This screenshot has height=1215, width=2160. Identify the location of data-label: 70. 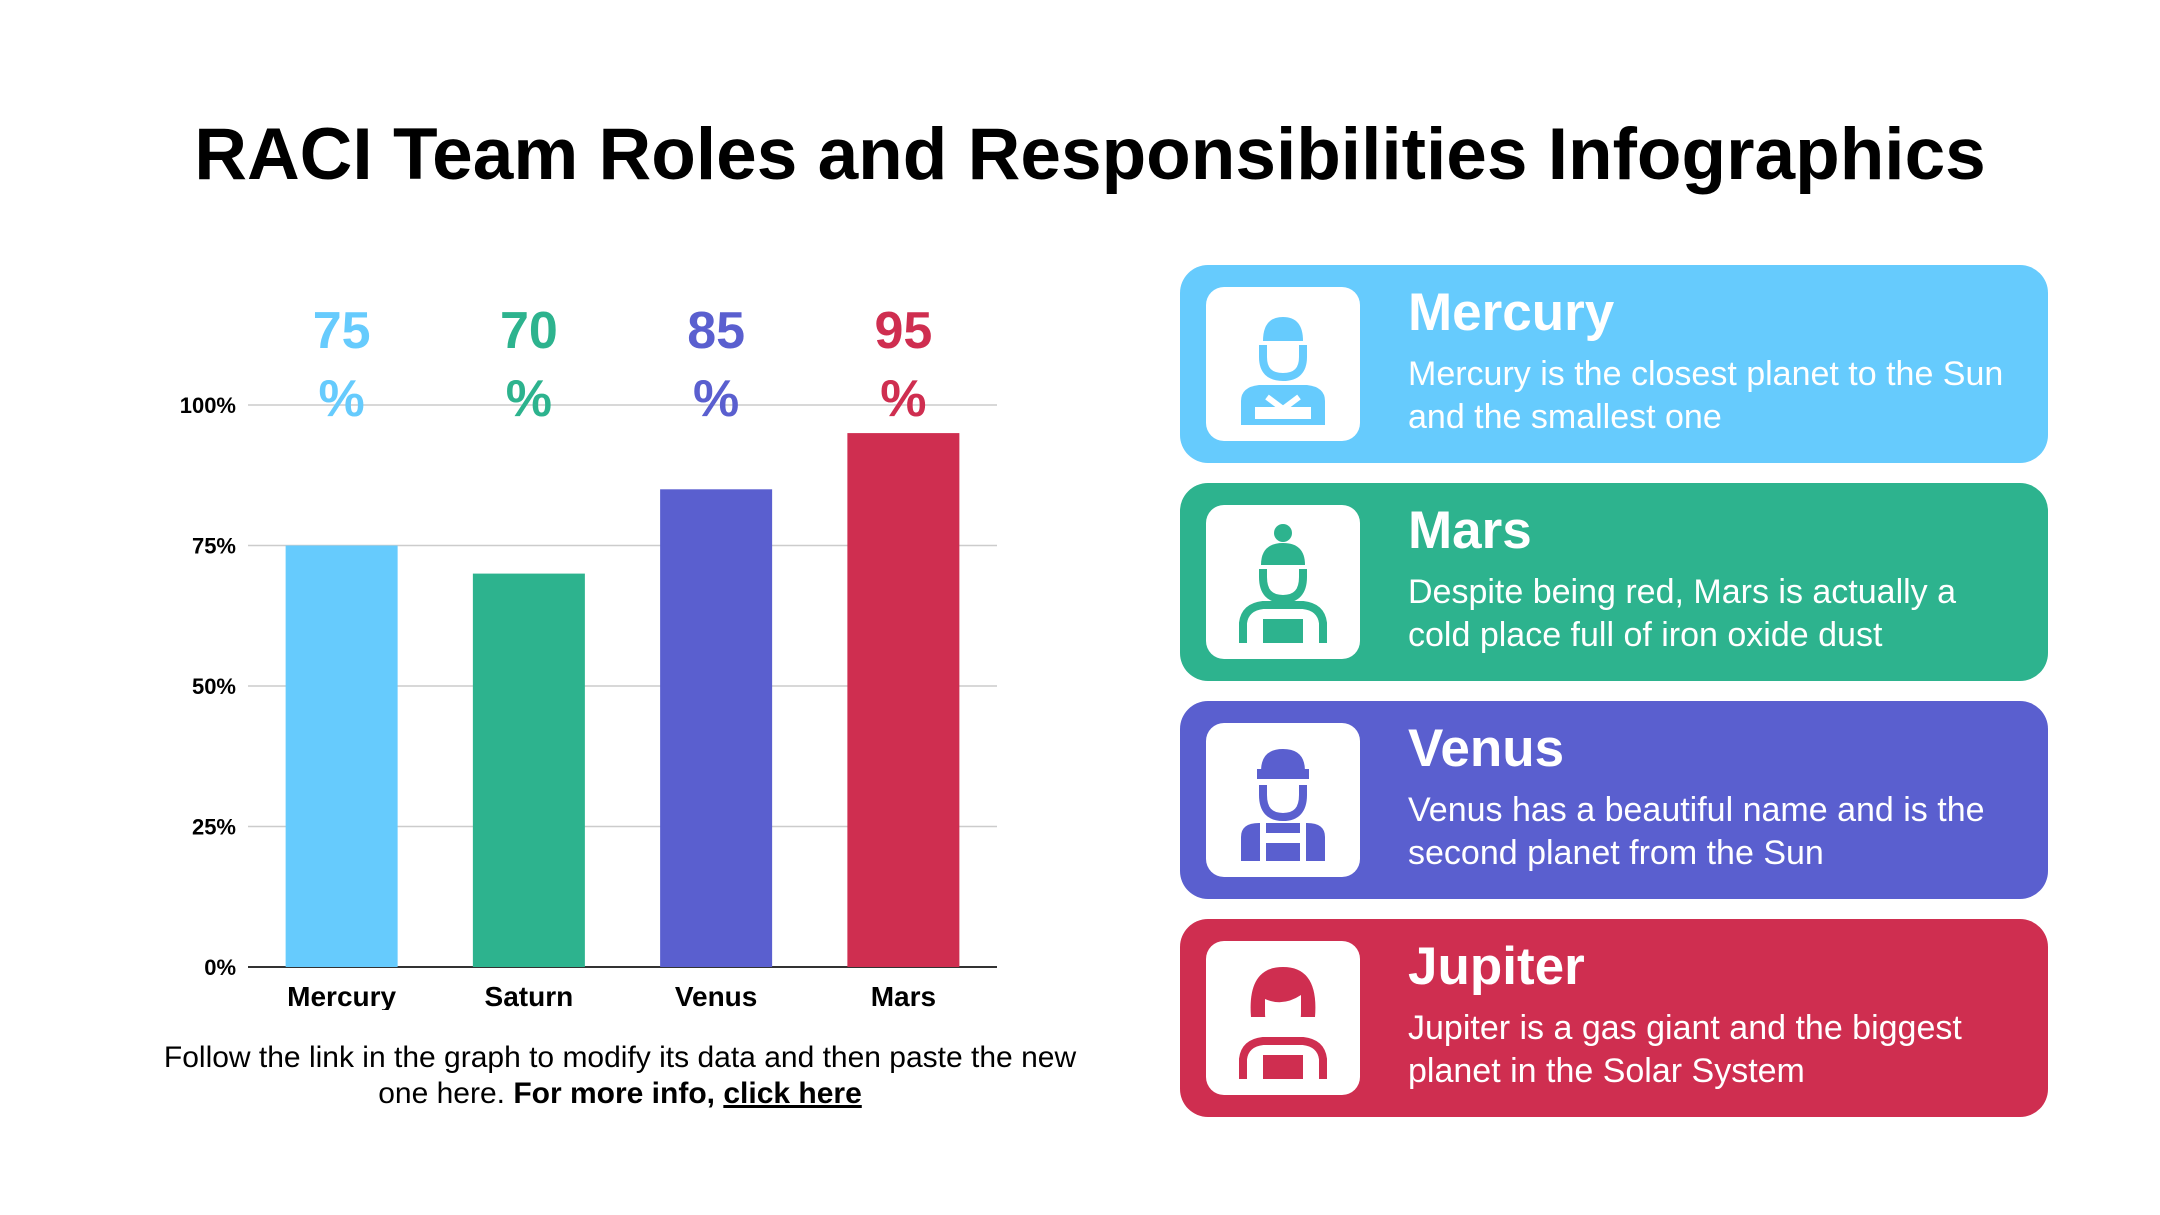
(529, 331).